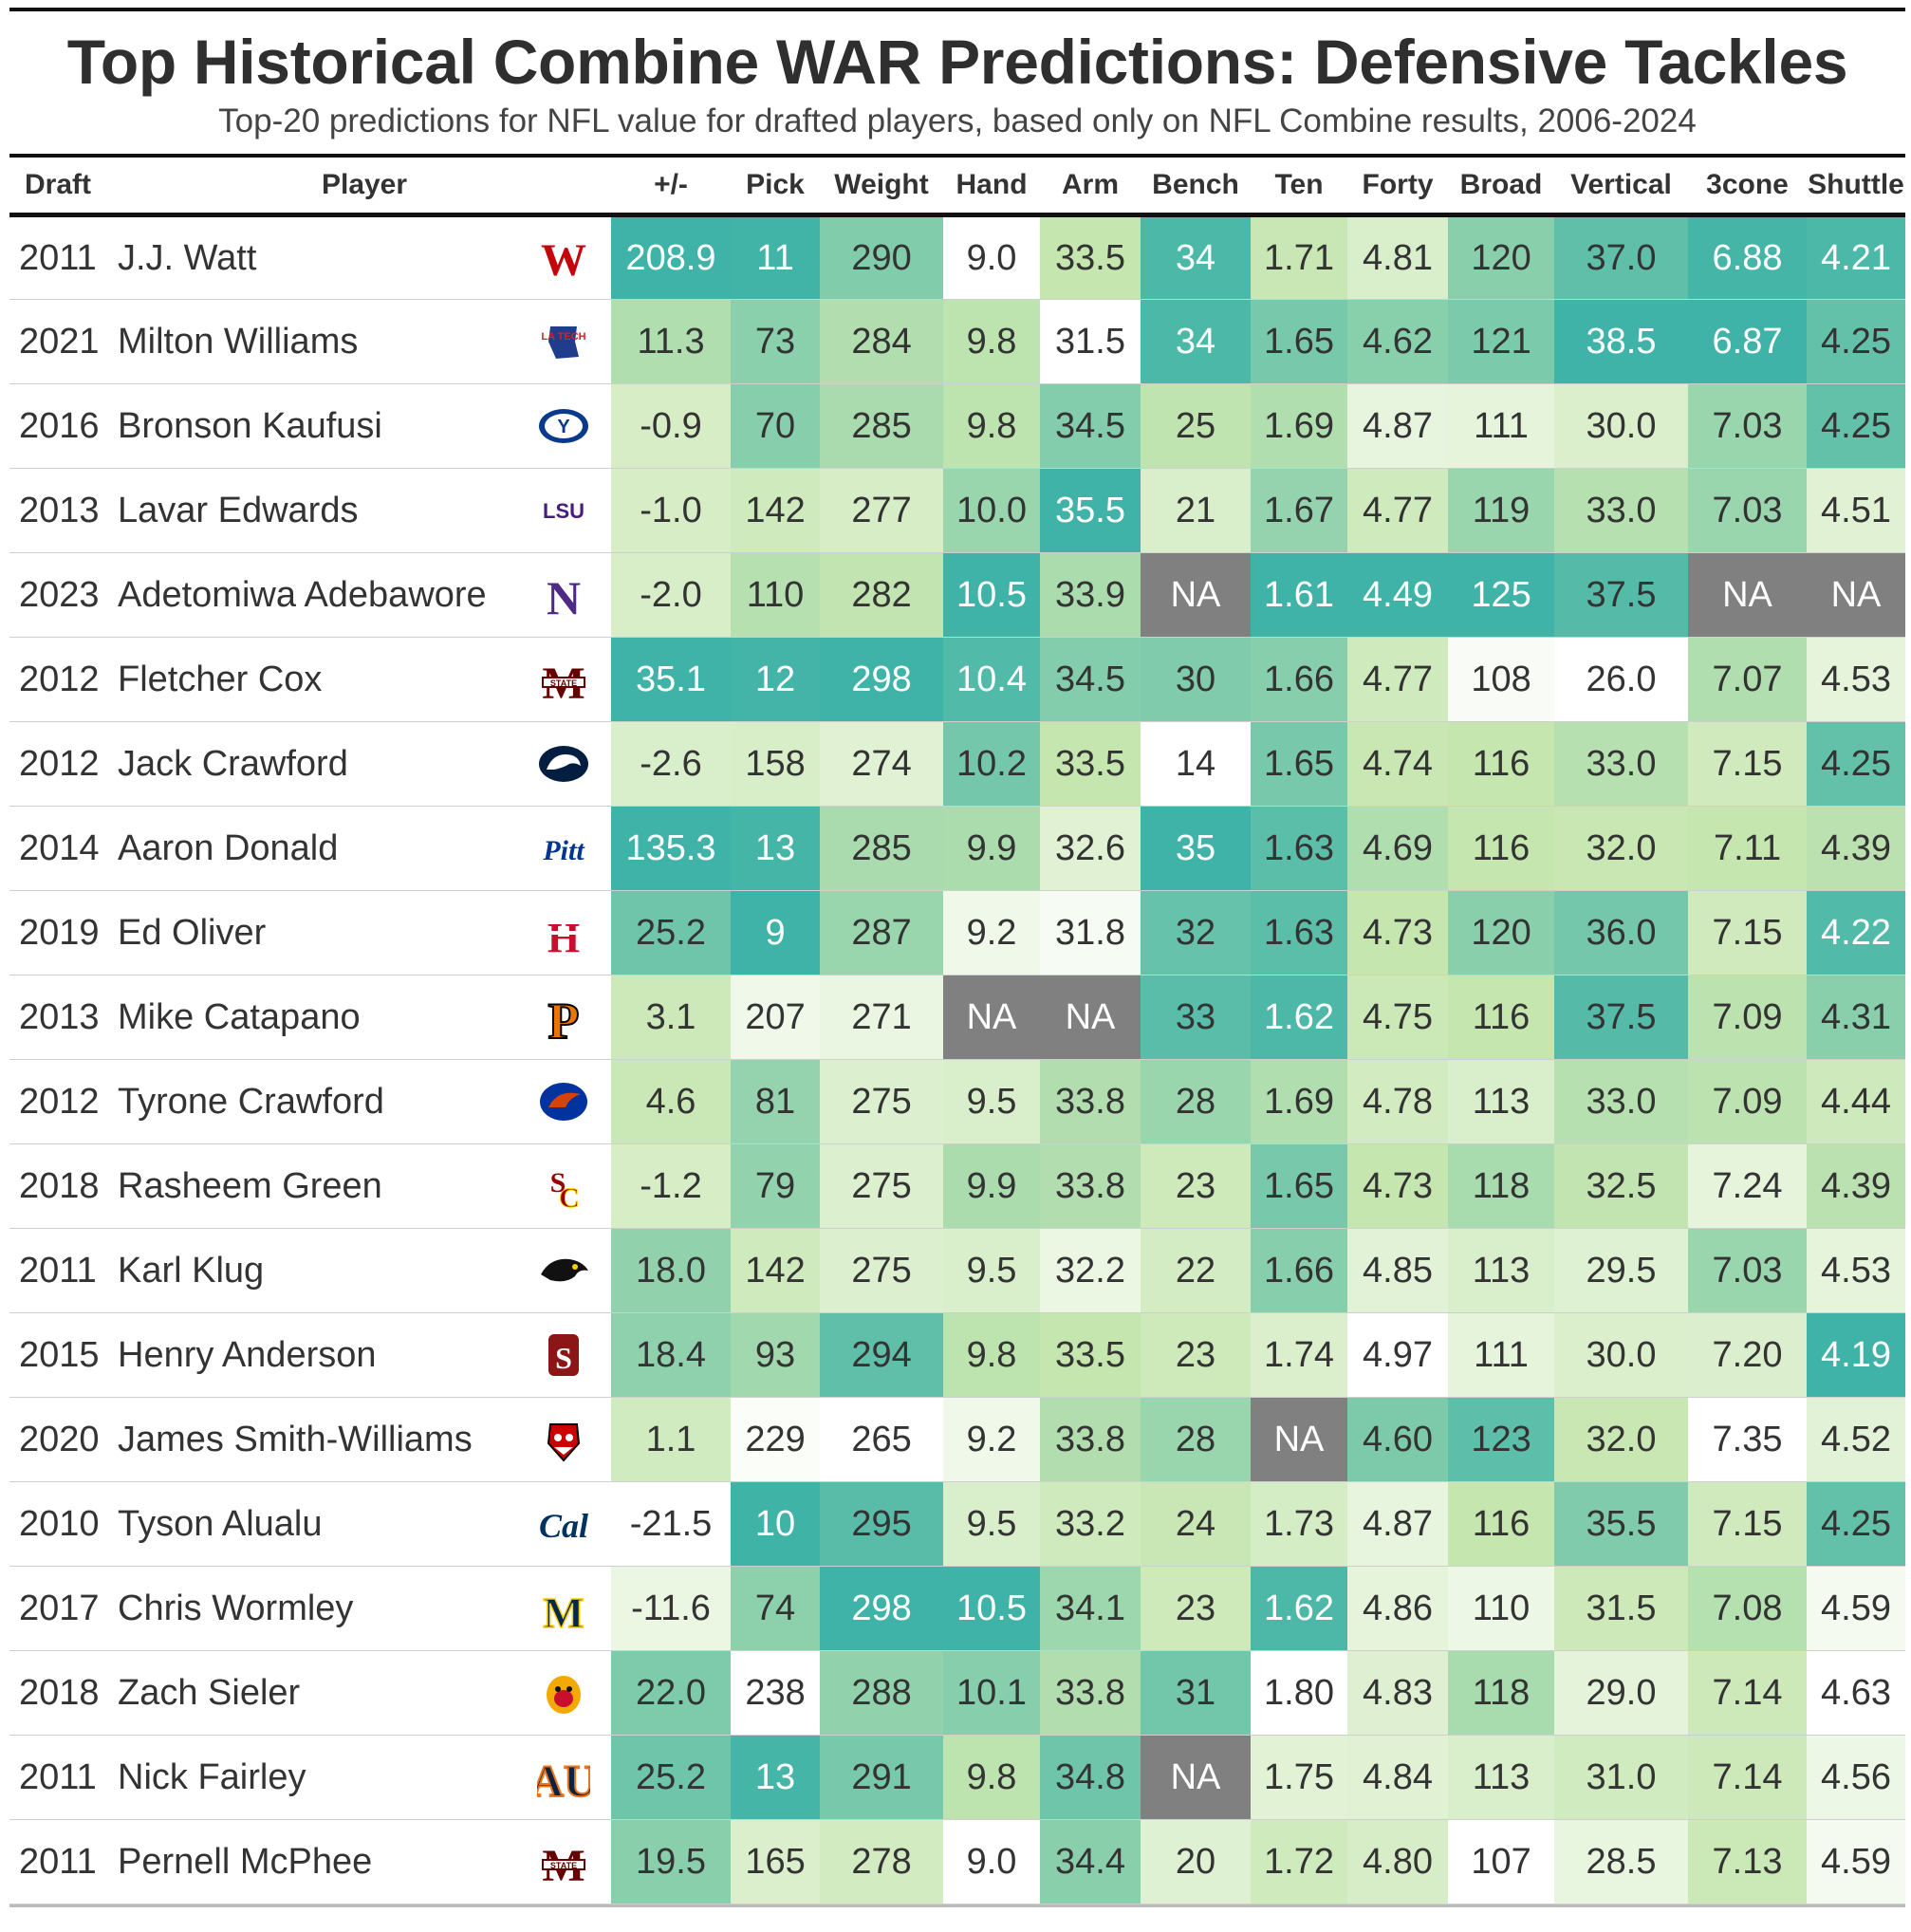  I want to click on player-name: Fletcher Cox, so click(221, 679).